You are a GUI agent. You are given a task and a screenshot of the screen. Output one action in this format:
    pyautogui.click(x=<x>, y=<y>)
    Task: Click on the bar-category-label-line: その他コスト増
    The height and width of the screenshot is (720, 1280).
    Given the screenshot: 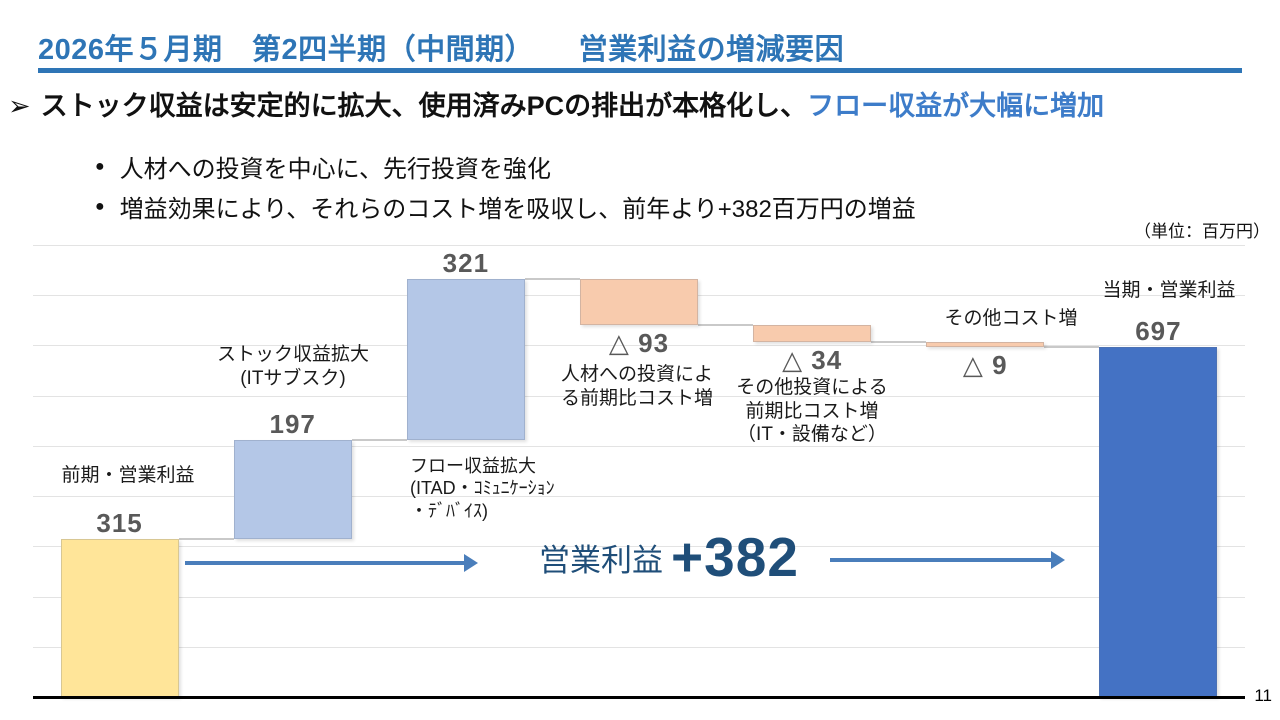 What is the action you would take?
    pyautogui.click(x=1011, y=318)
    